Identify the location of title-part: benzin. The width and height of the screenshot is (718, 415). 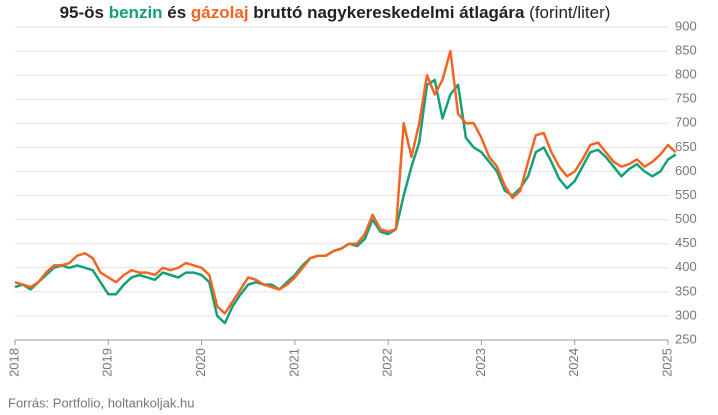
(136, 12).